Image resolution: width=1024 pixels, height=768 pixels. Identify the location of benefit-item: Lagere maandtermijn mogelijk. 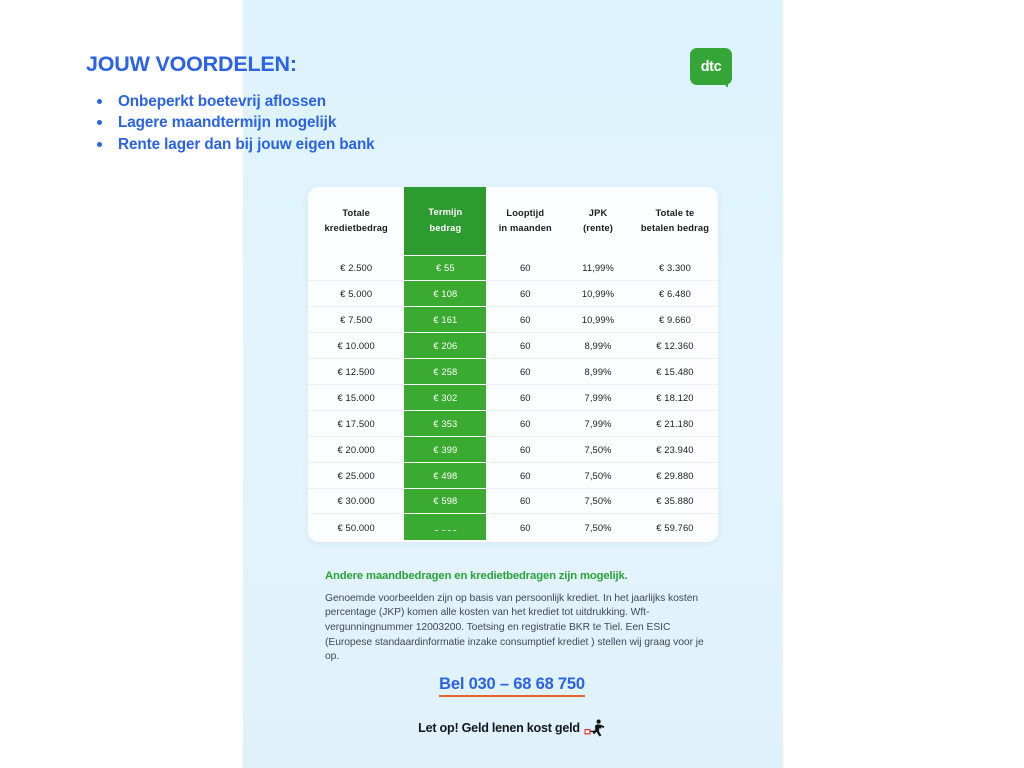
(306, 123).